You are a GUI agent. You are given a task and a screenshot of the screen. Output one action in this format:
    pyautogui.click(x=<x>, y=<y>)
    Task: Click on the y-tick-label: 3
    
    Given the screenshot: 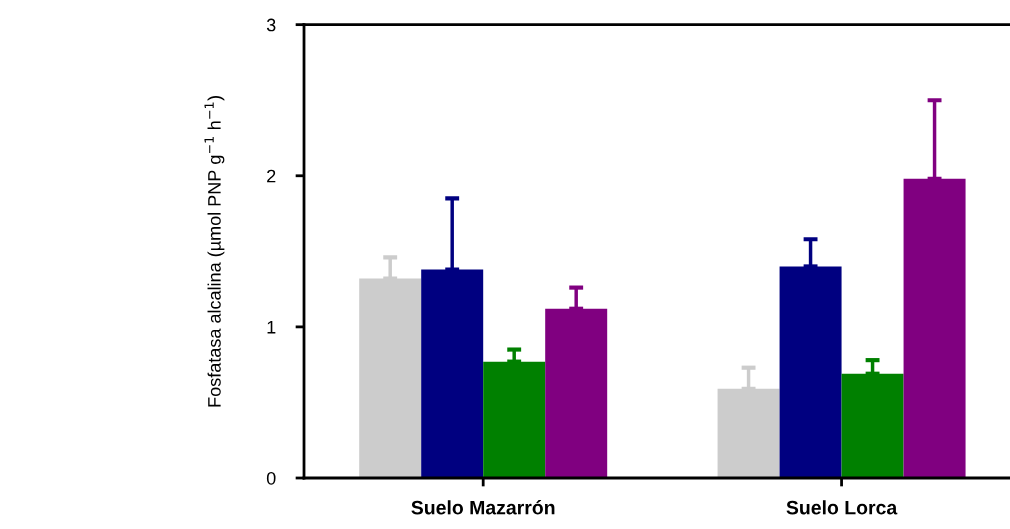 What is the action you would take?
    pyautogui.click(x=271, y=25)
    